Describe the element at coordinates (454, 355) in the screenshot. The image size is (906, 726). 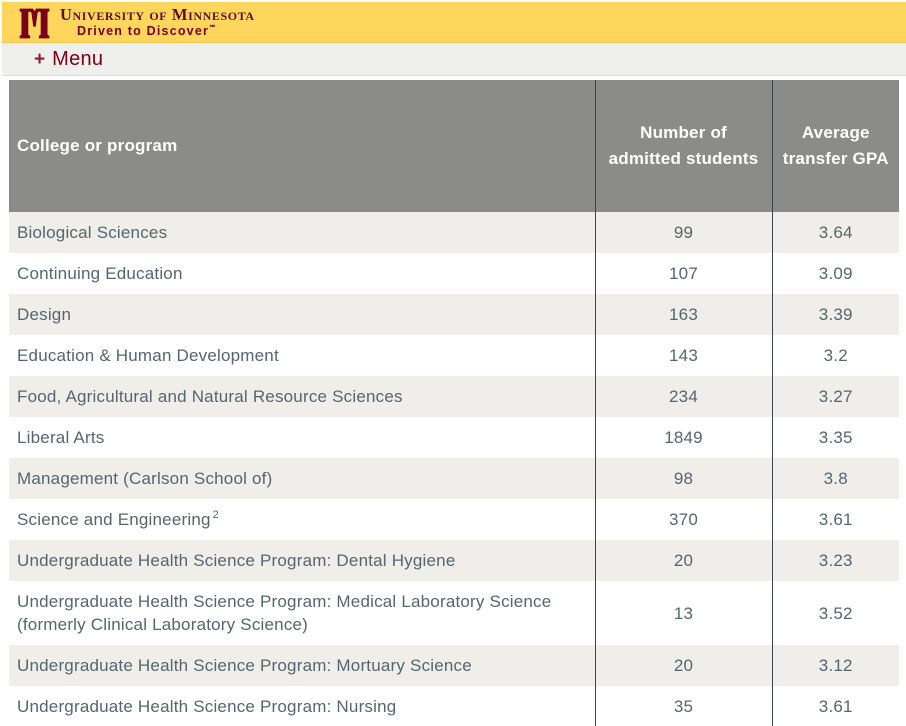
I see `table-row: Education & Human Development 143 3.2` at that location.